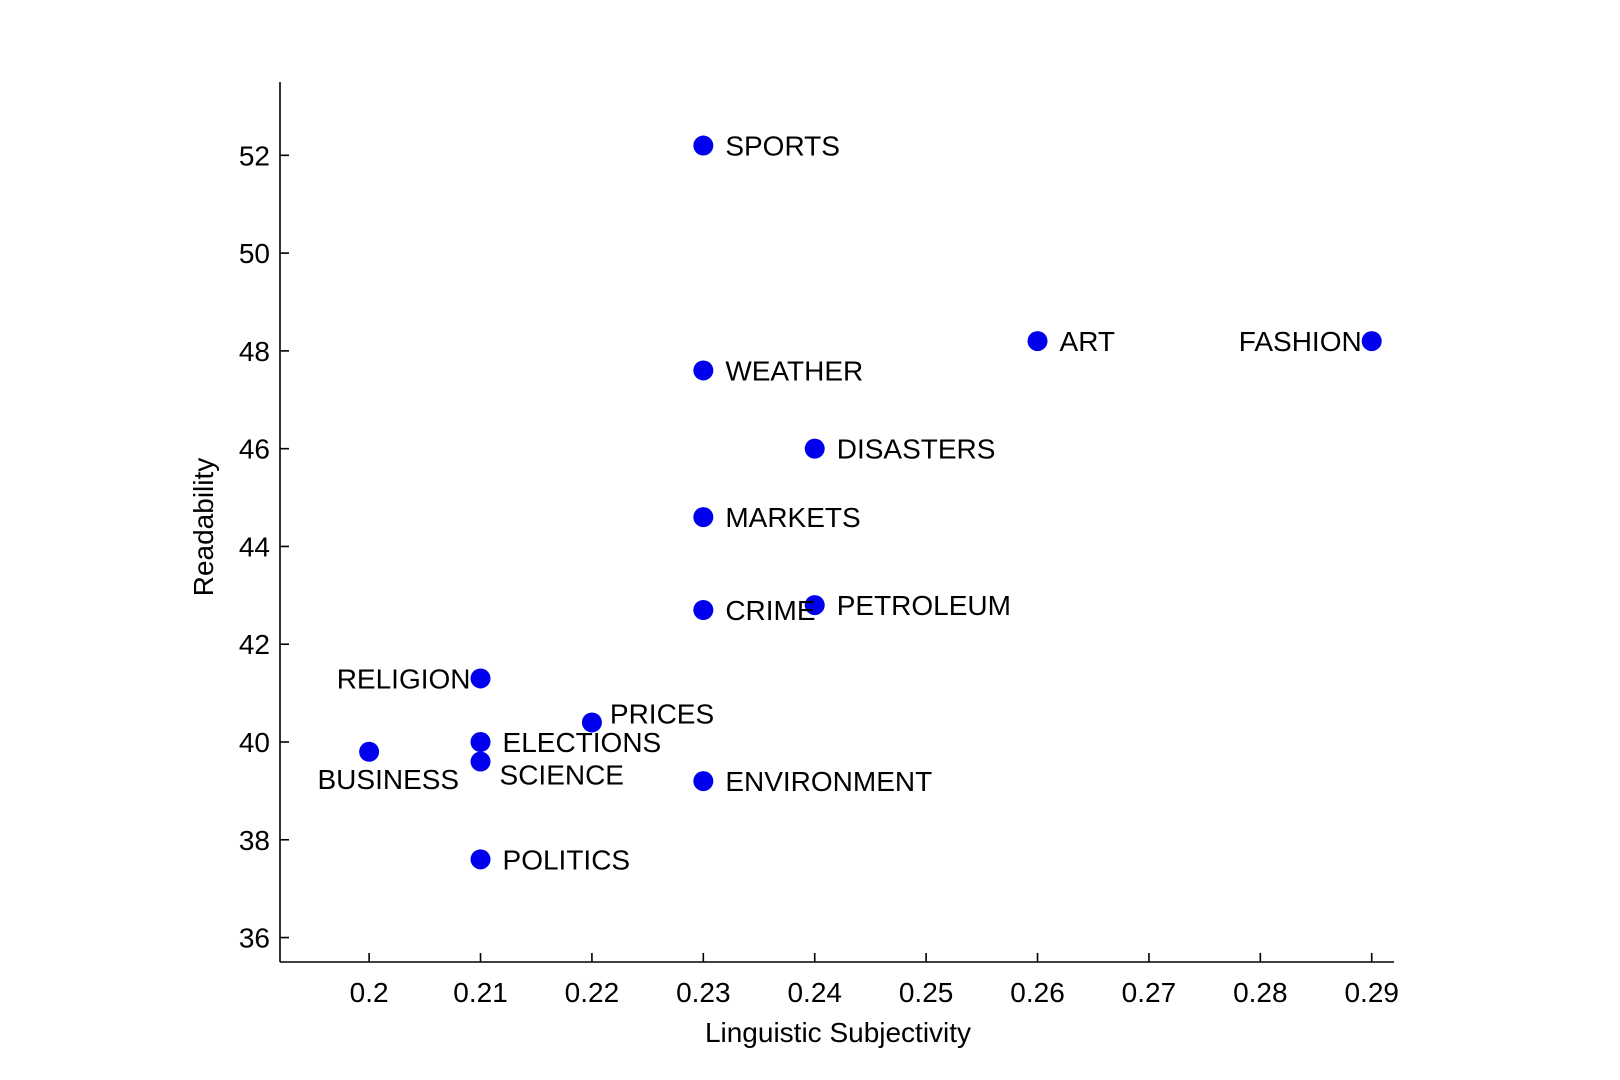  I want to click on x-tick-label: 0.23, so click(703, 992).